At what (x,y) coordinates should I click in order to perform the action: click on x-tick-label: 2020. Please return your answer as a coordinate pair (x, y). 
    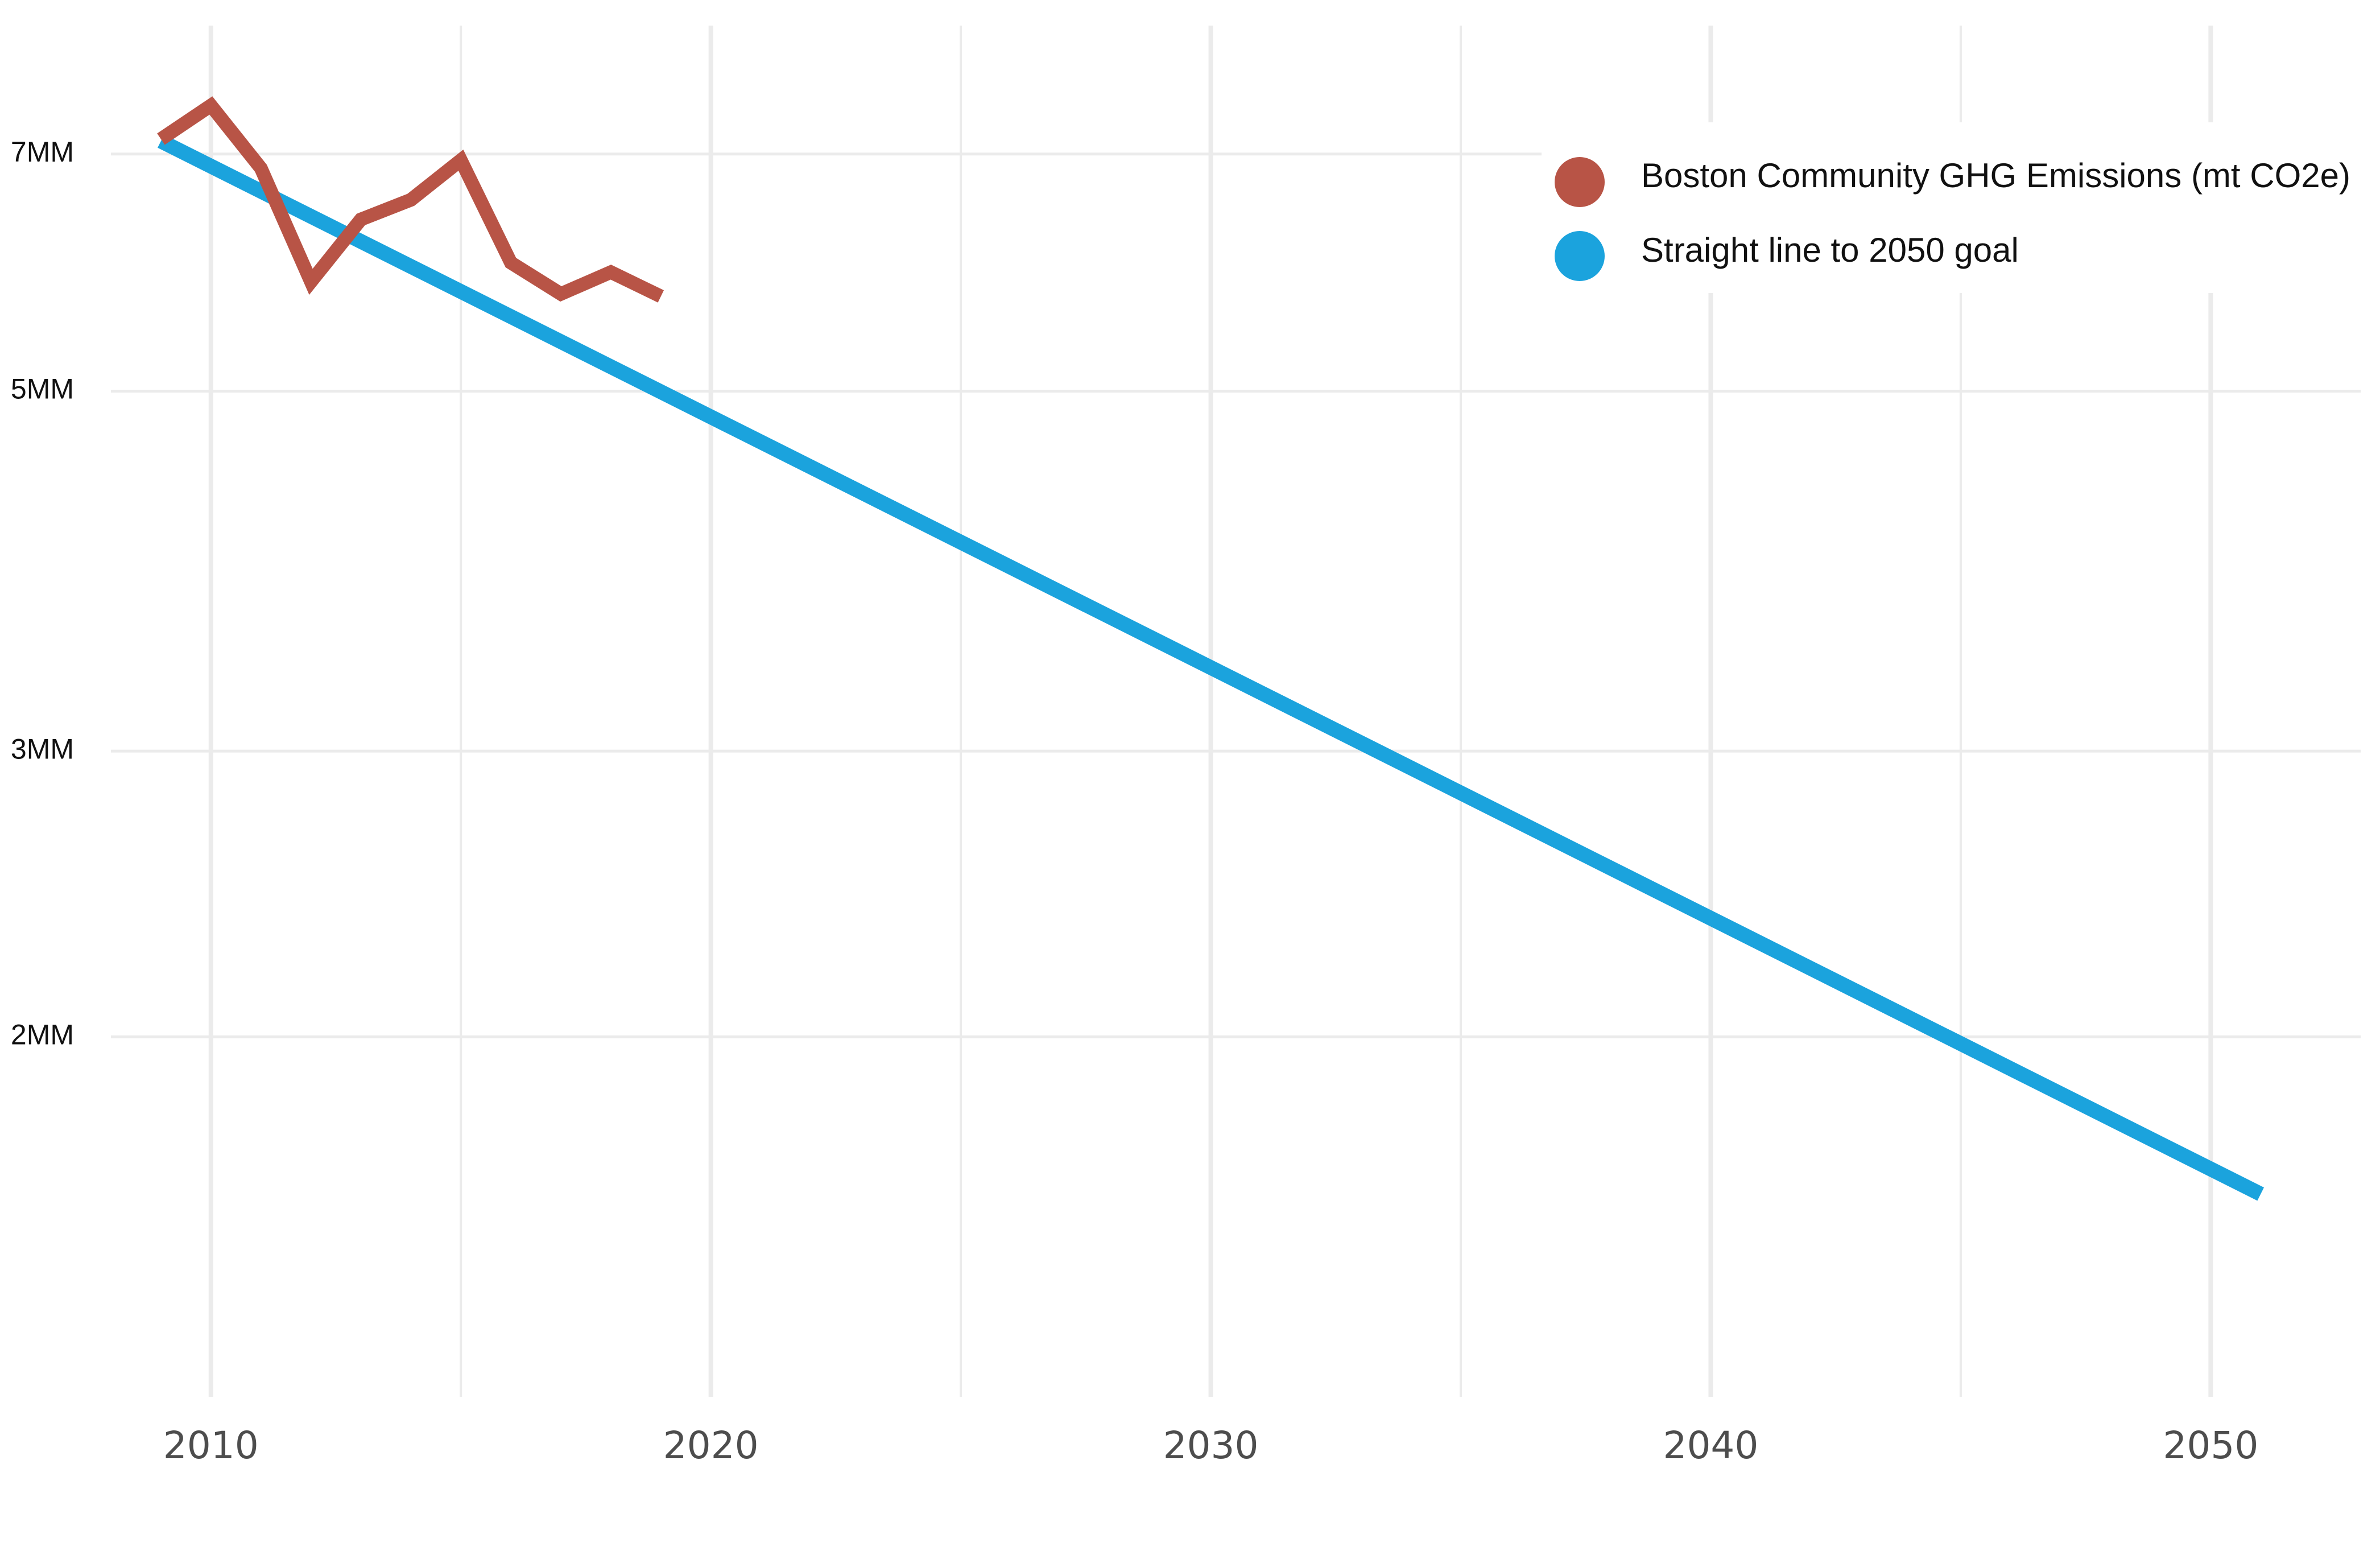
    Looking at the image, I should click on (711, 1445).